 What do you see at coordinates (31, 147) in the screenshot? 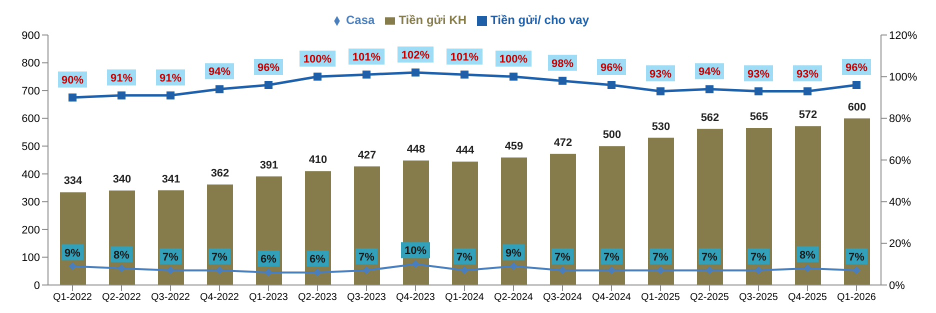
I see `y-tick-label: 500` at bounding box center [31, 147].